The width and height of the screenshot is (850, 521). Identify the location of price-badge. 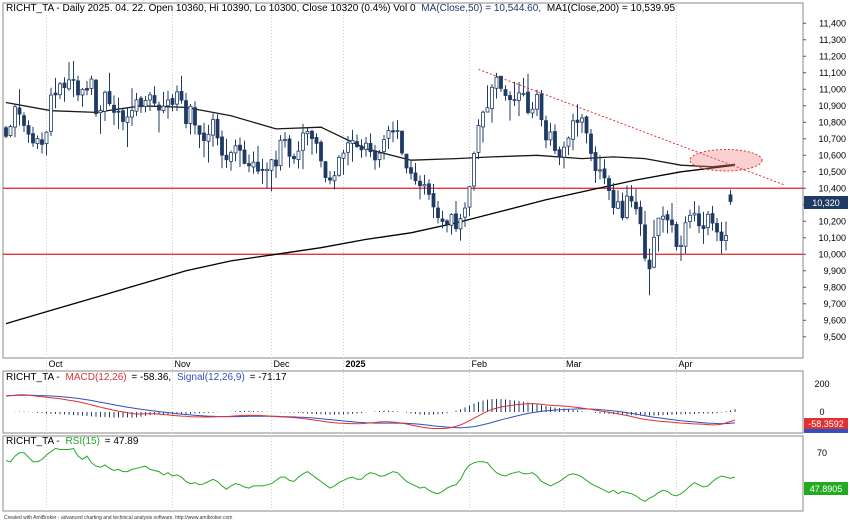
(826, 202).